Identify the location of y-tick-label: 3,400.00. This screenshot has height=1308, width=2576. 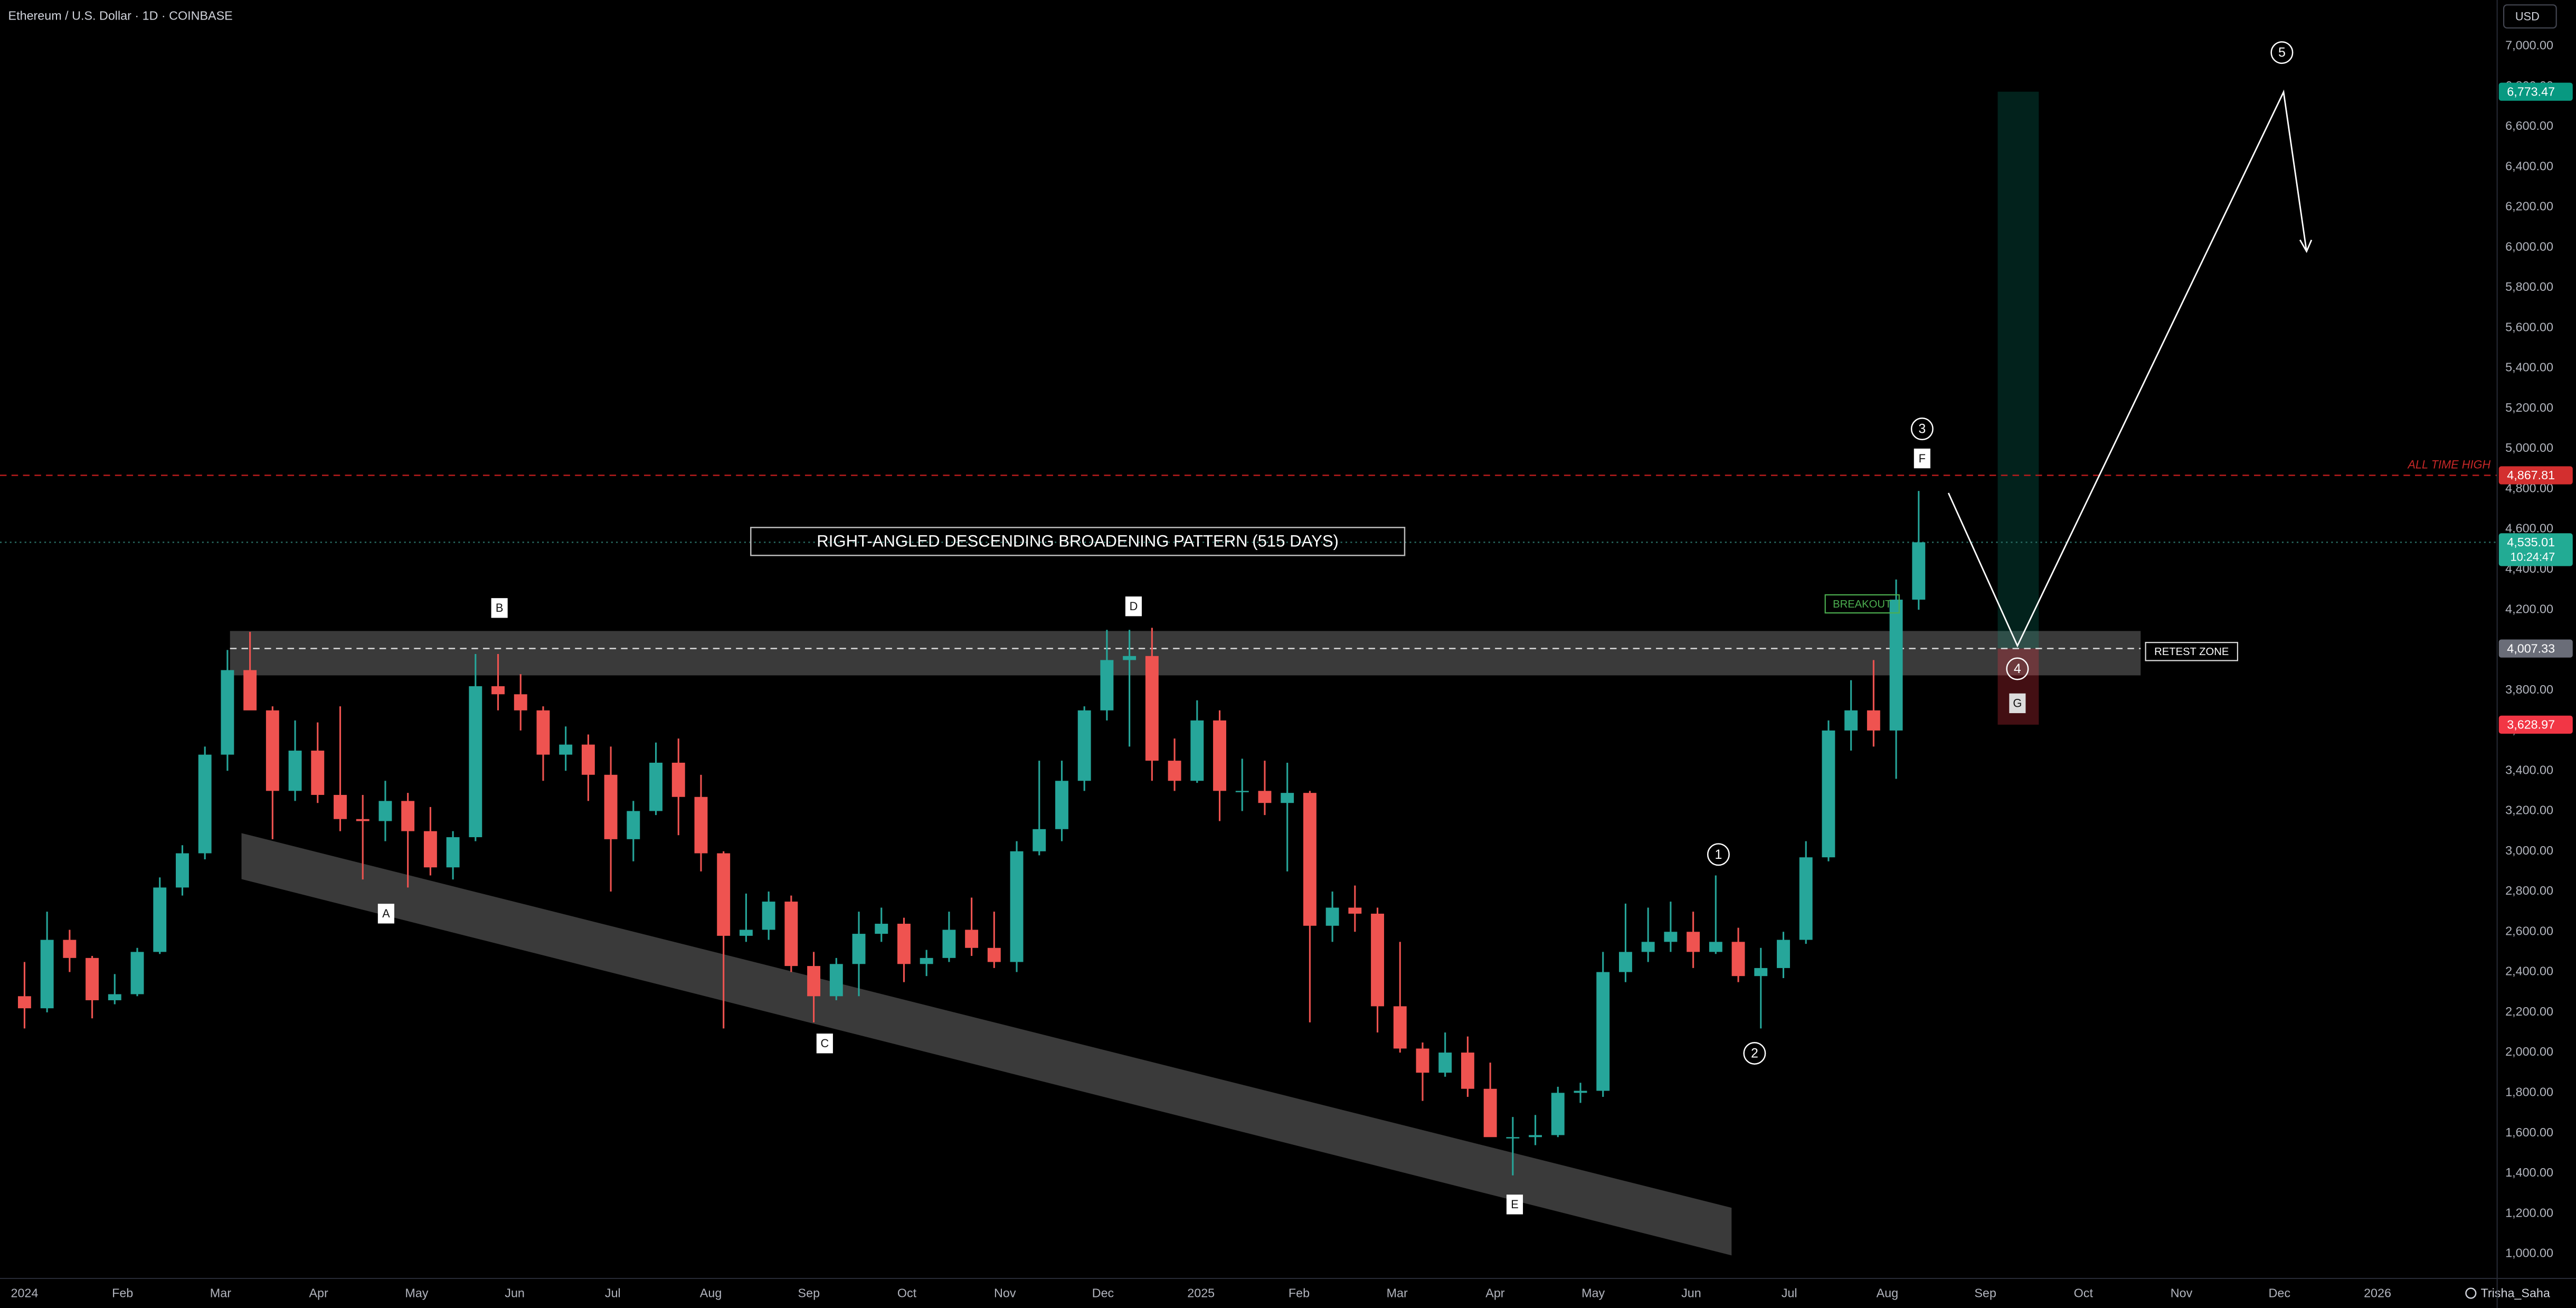
(2529, 769).